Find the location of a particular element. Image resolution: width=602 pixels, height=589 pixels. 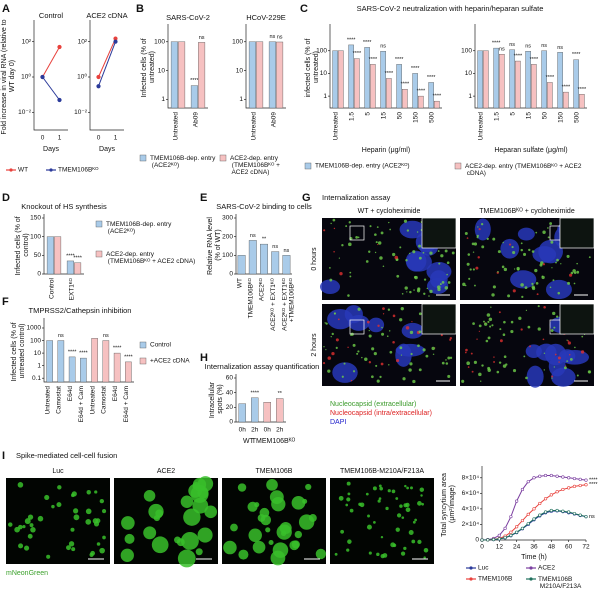

x-tick-label: 5 is located at coordinates (513, 114).